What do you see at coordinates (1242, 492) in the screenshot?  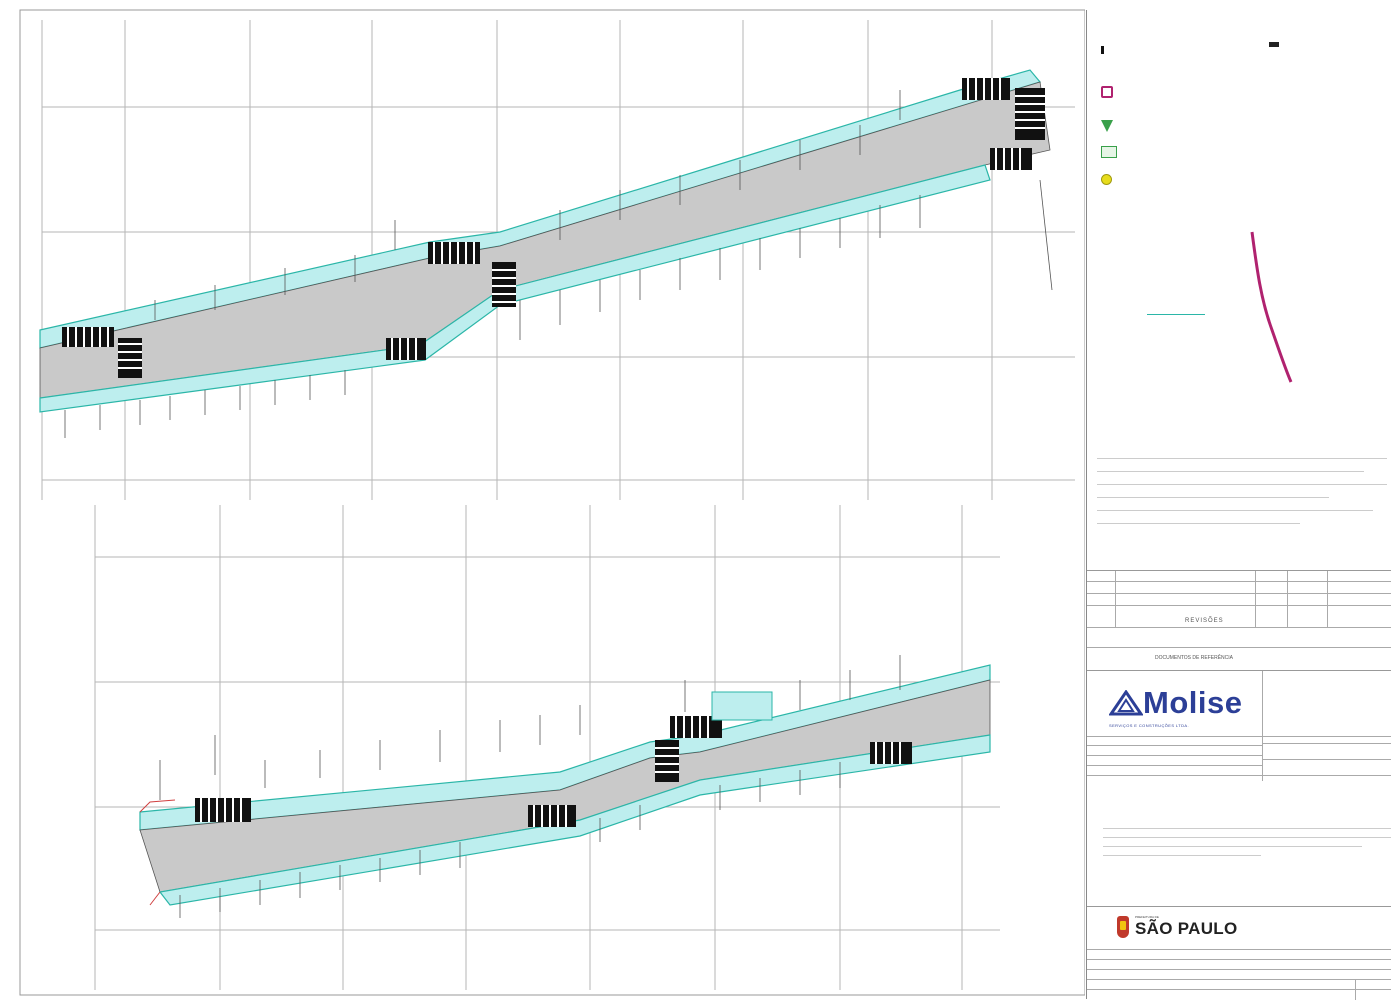 I see `general-notes` at bounding box center [1242, 492].